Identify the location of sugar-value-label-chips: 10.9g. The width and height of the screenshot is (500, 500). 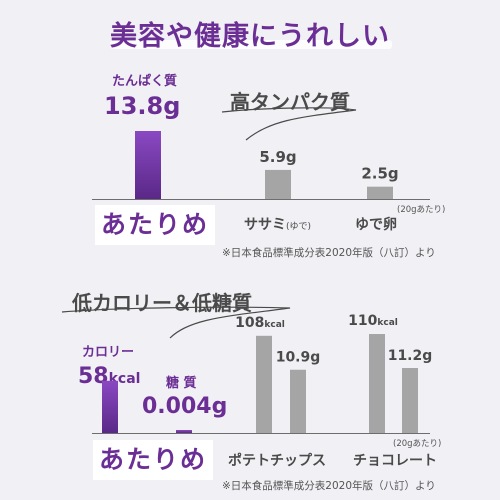
(298, 358).